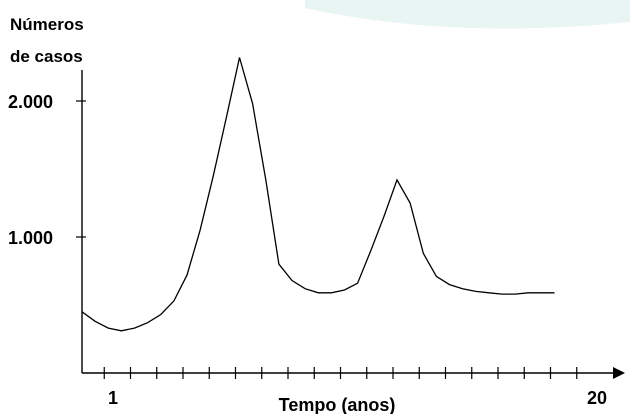  I want to click on y-tick-label-1: 1.000, so click(30, 238).